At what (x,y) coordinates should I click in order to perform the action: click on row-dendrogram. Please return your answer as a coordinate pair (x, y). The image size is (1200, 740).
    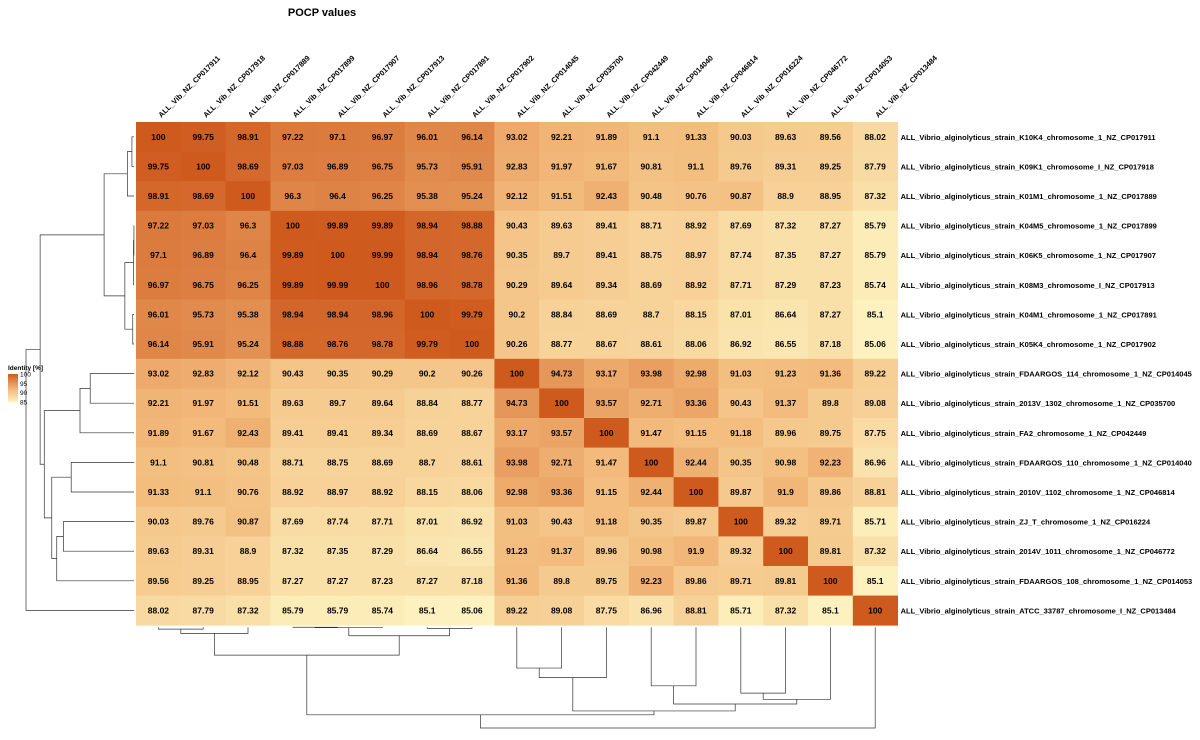
    Looking at the image, I should click on (80, 373).